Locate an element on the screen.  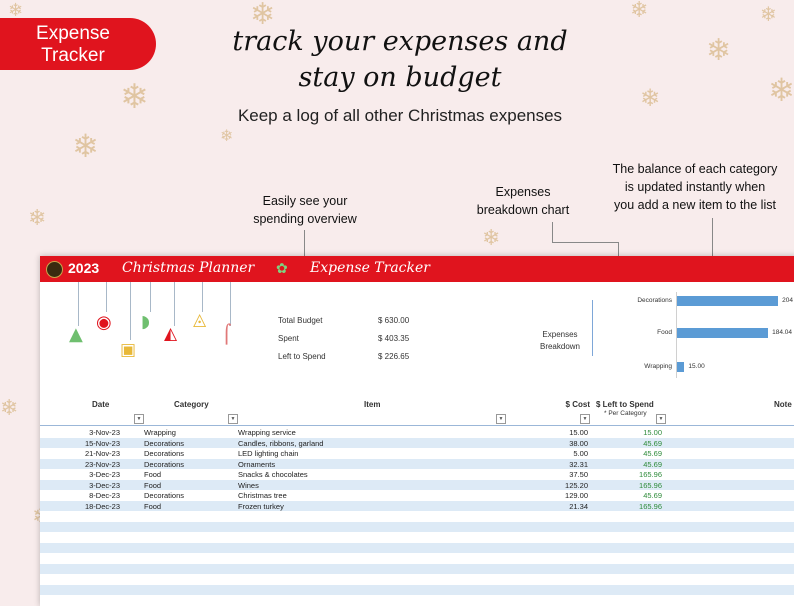
summary-label: Left to Spend is located at coordinates (302, 356).